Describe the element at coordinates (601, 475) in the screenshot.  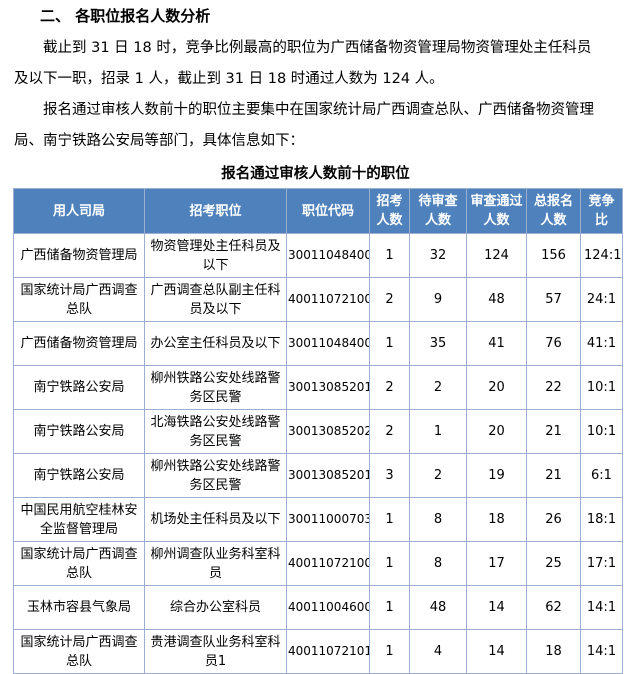
I see `table-cell: 6:1` at that location.